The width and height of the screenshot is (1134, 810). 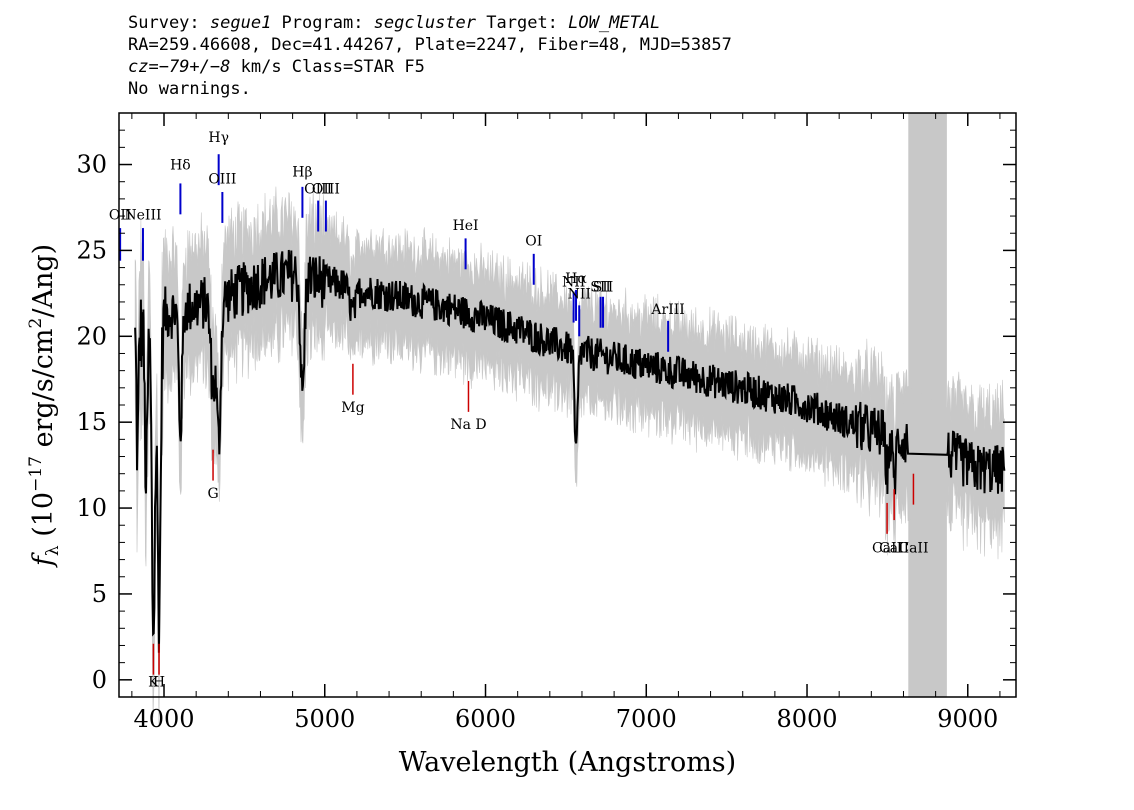 What do you see at coordinates (322, 23) in the screenshot?
I see `program-label: Program:` at bounding box center [322, 23].